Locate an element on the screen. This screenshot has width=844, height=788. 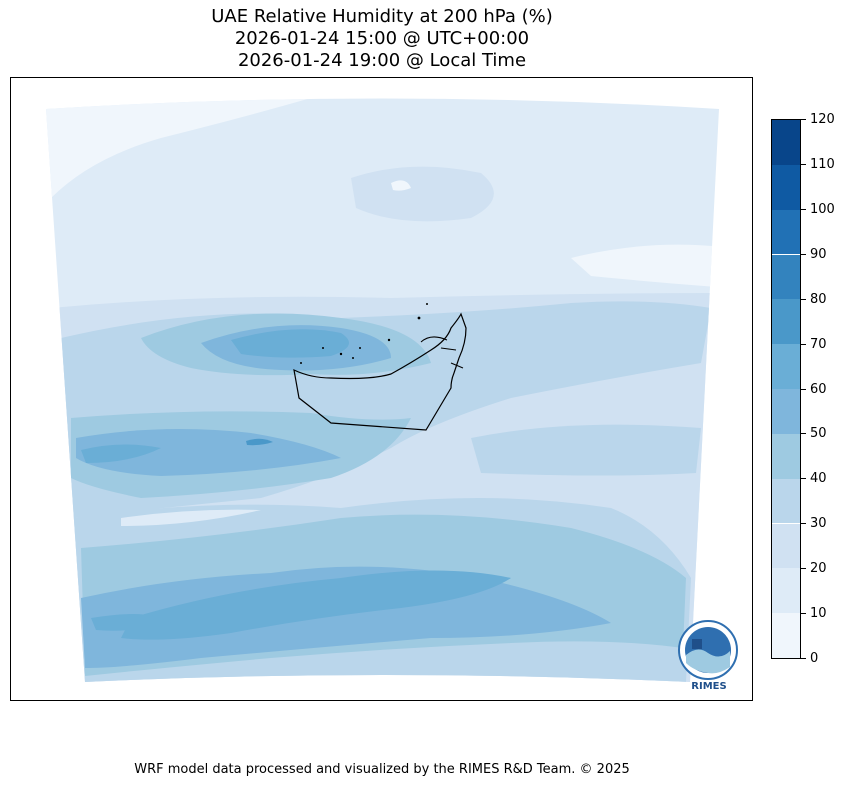
islands is located at coordinates (364, 333).